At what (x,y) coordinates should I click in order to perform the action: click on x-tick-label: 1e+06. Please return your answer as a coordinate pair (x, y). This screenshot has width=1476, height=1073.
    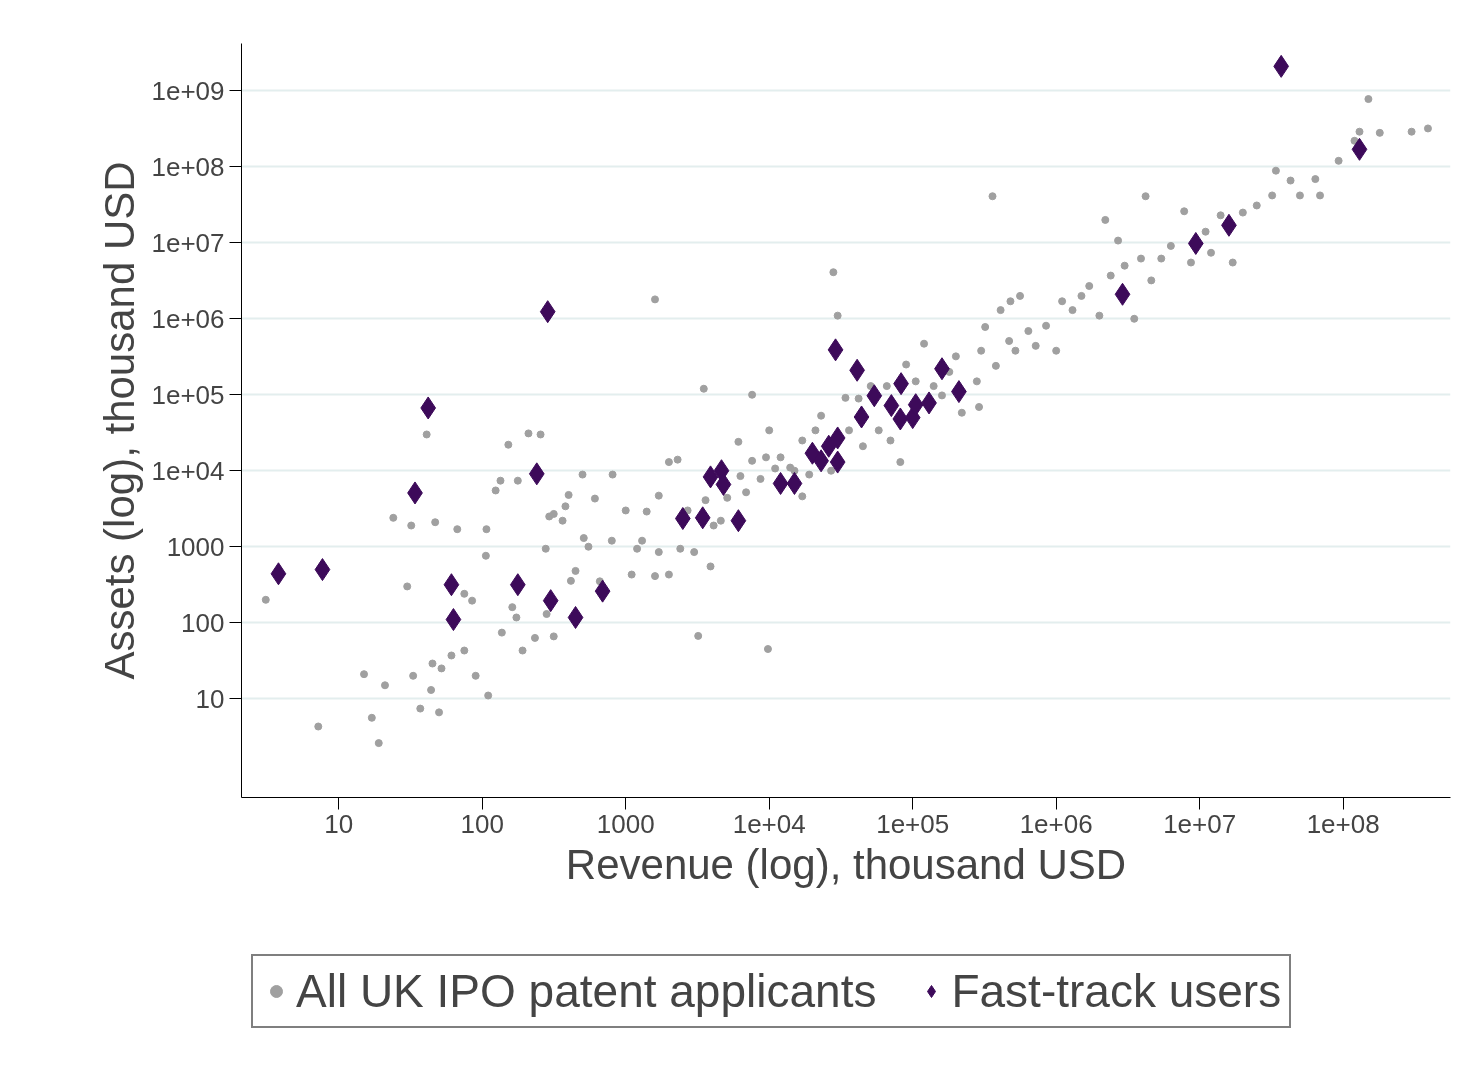
    Looking at the image, I should click on (1056, 823).